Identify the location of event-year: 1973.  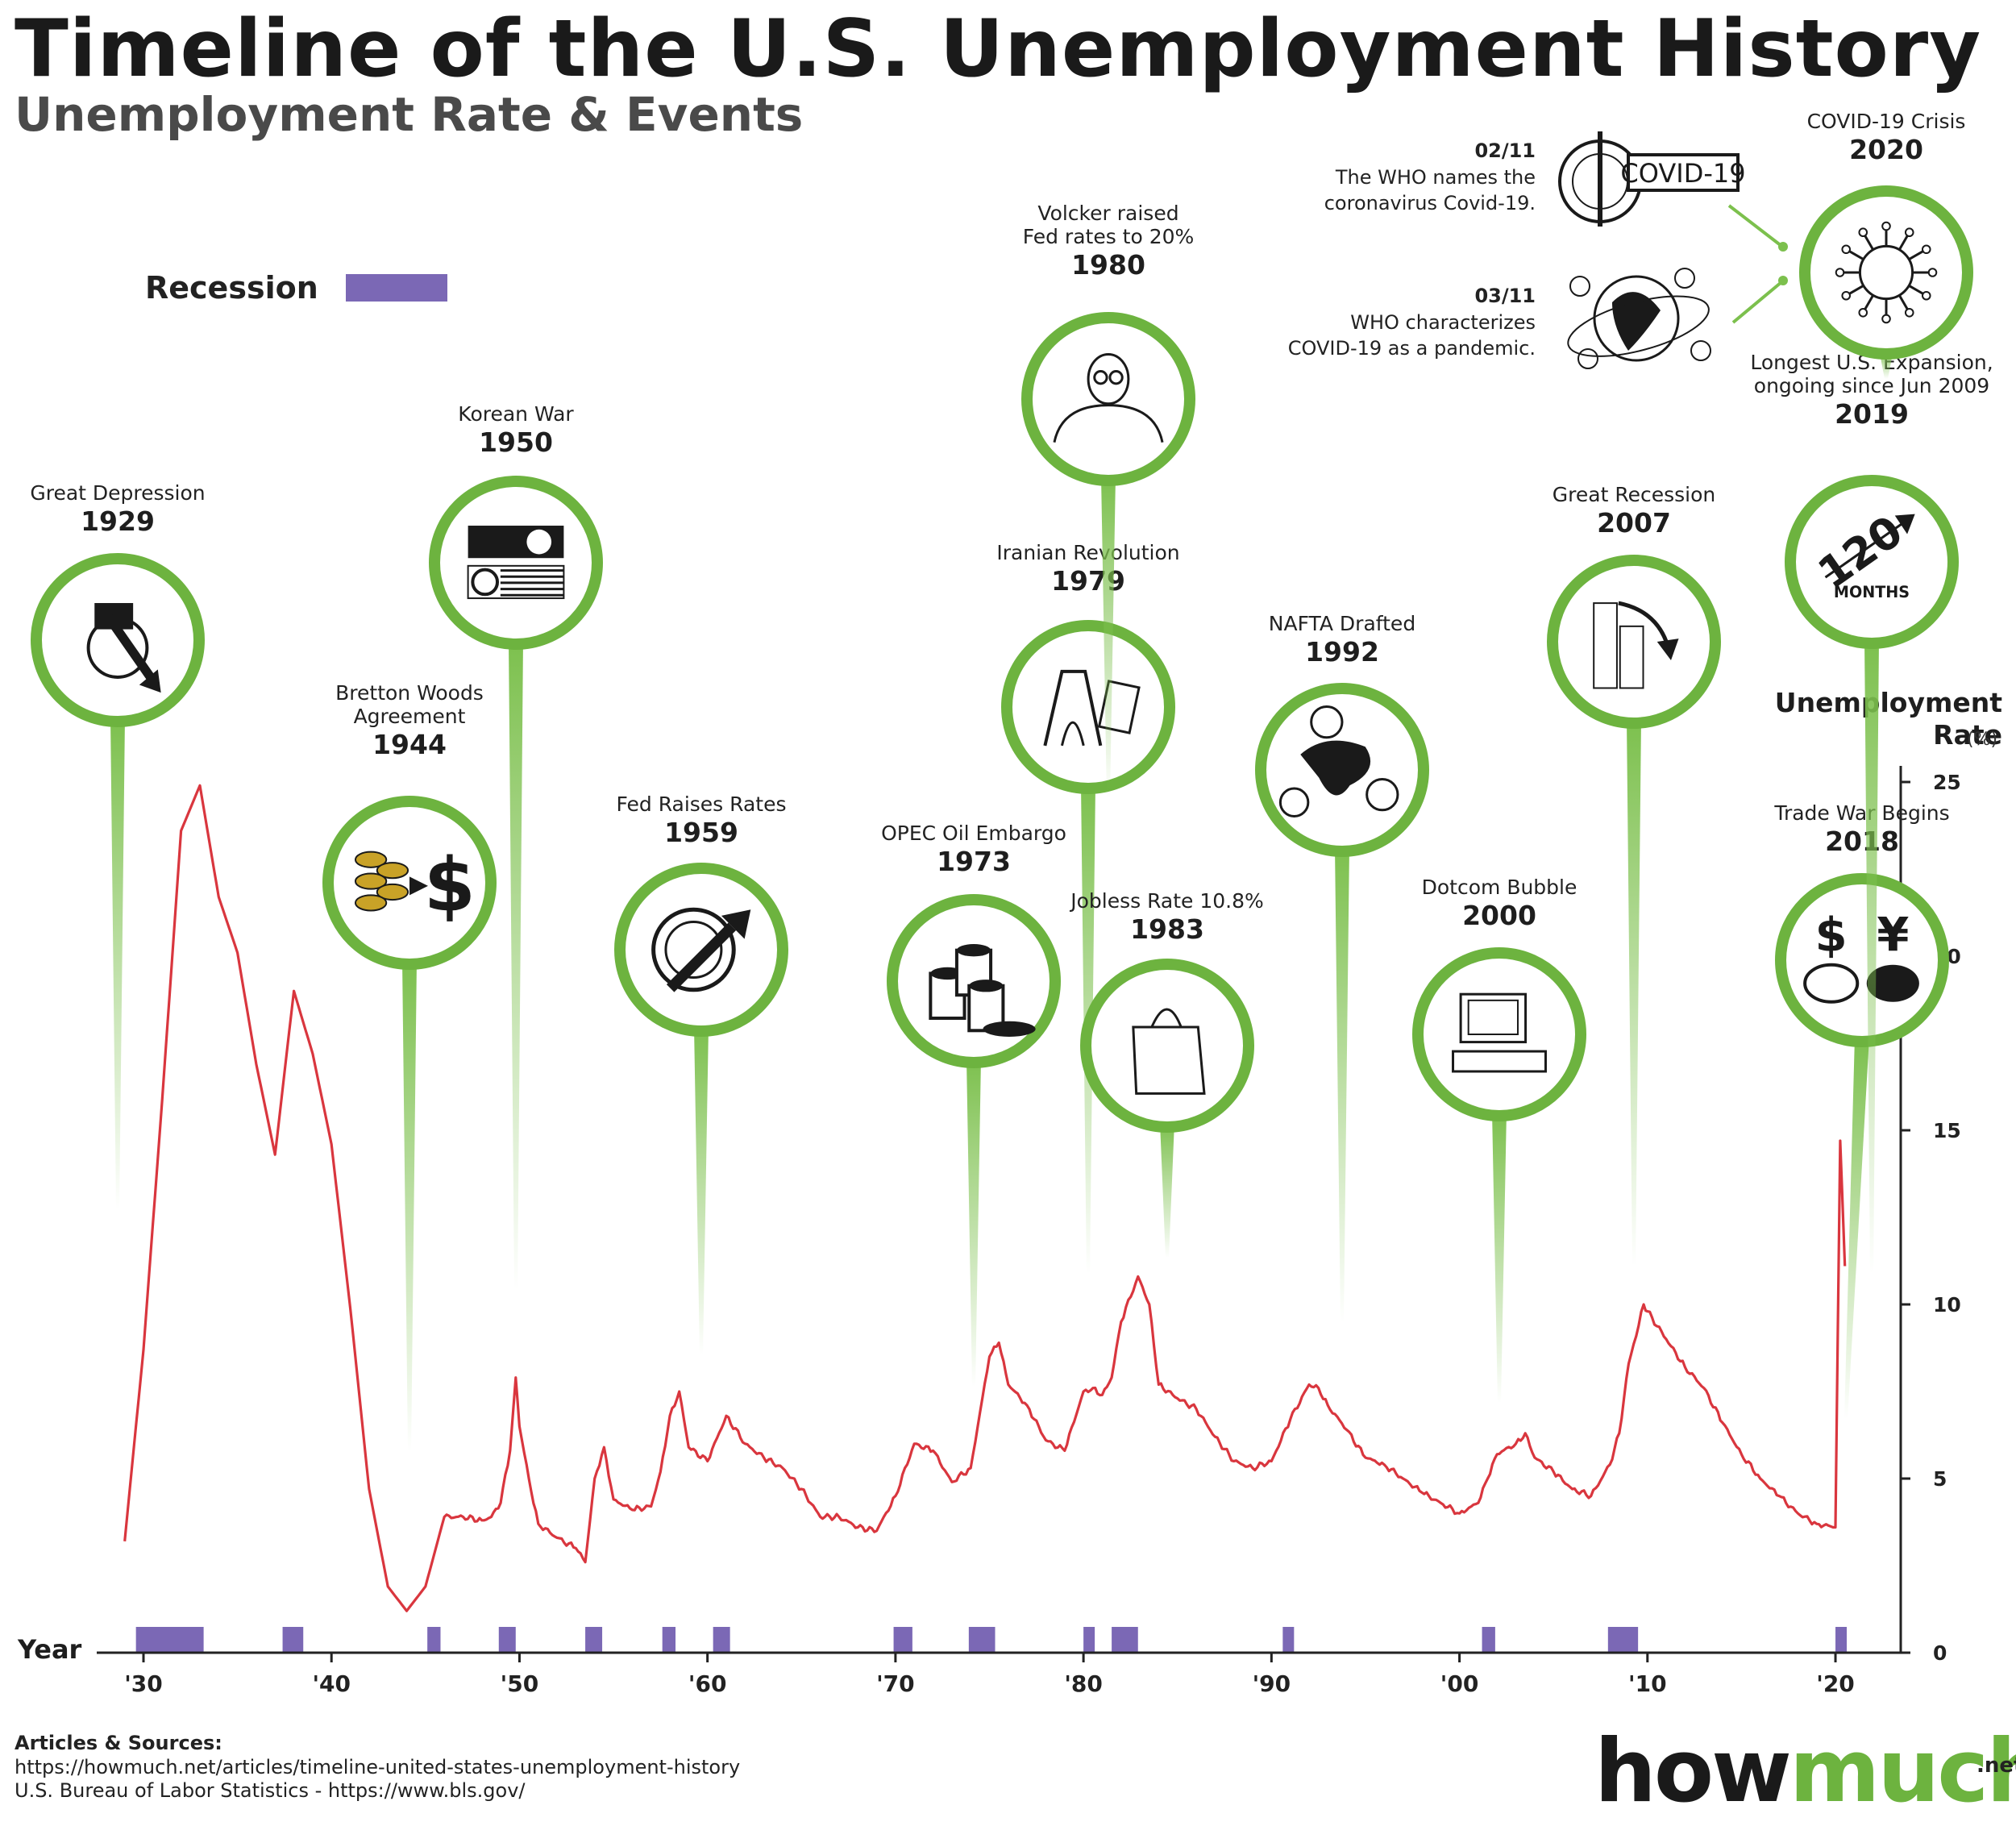
(974, 861).